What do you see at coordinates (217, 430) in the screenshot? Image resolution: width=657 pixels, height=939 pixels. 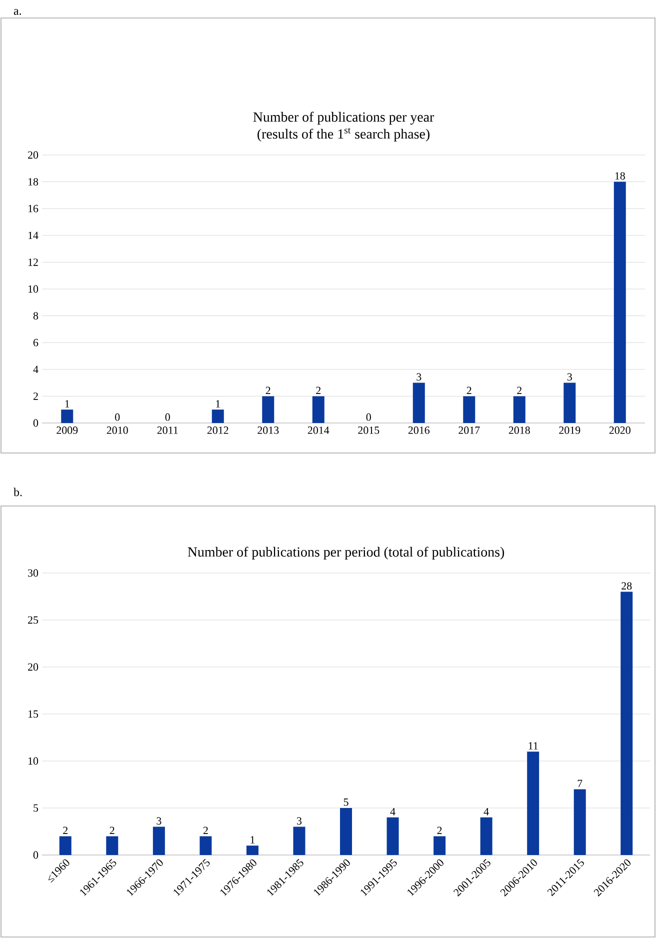 I see `x-tick-label: 2012` at bounding box center [217, 430].